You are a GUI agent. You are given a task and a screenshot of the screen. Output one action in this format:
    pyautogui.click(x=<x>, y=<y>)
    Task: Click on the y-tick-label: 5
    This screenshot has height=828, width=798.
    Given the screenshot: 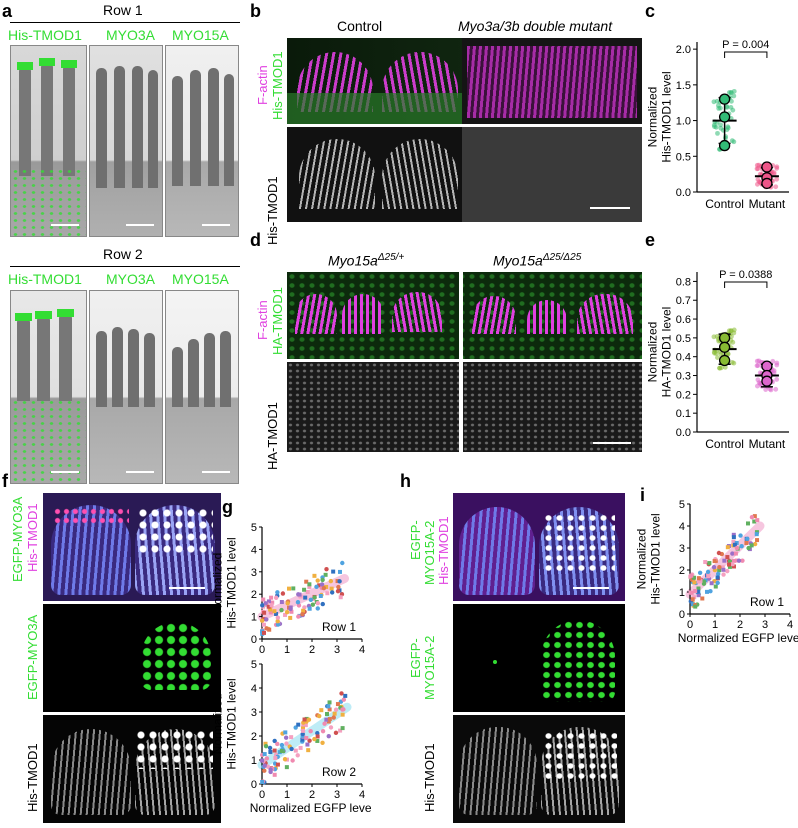 What is the action you would take?
    pyautogui.click(x=254, y=665)
    